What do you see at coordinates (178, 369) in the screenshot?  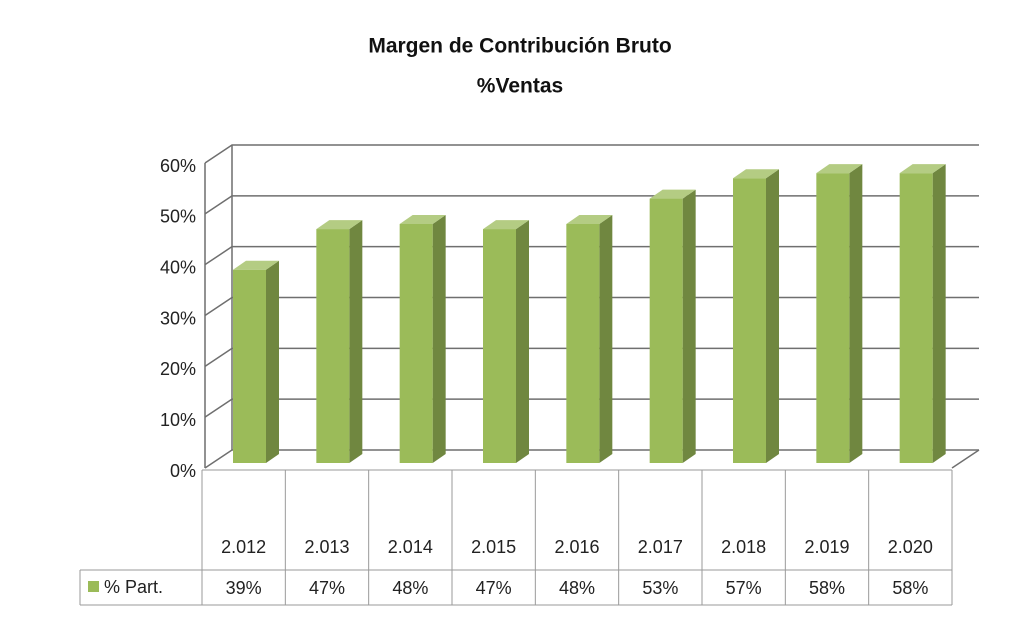 I see `y-tick-label: 20%` at bounding box center [178, 369].